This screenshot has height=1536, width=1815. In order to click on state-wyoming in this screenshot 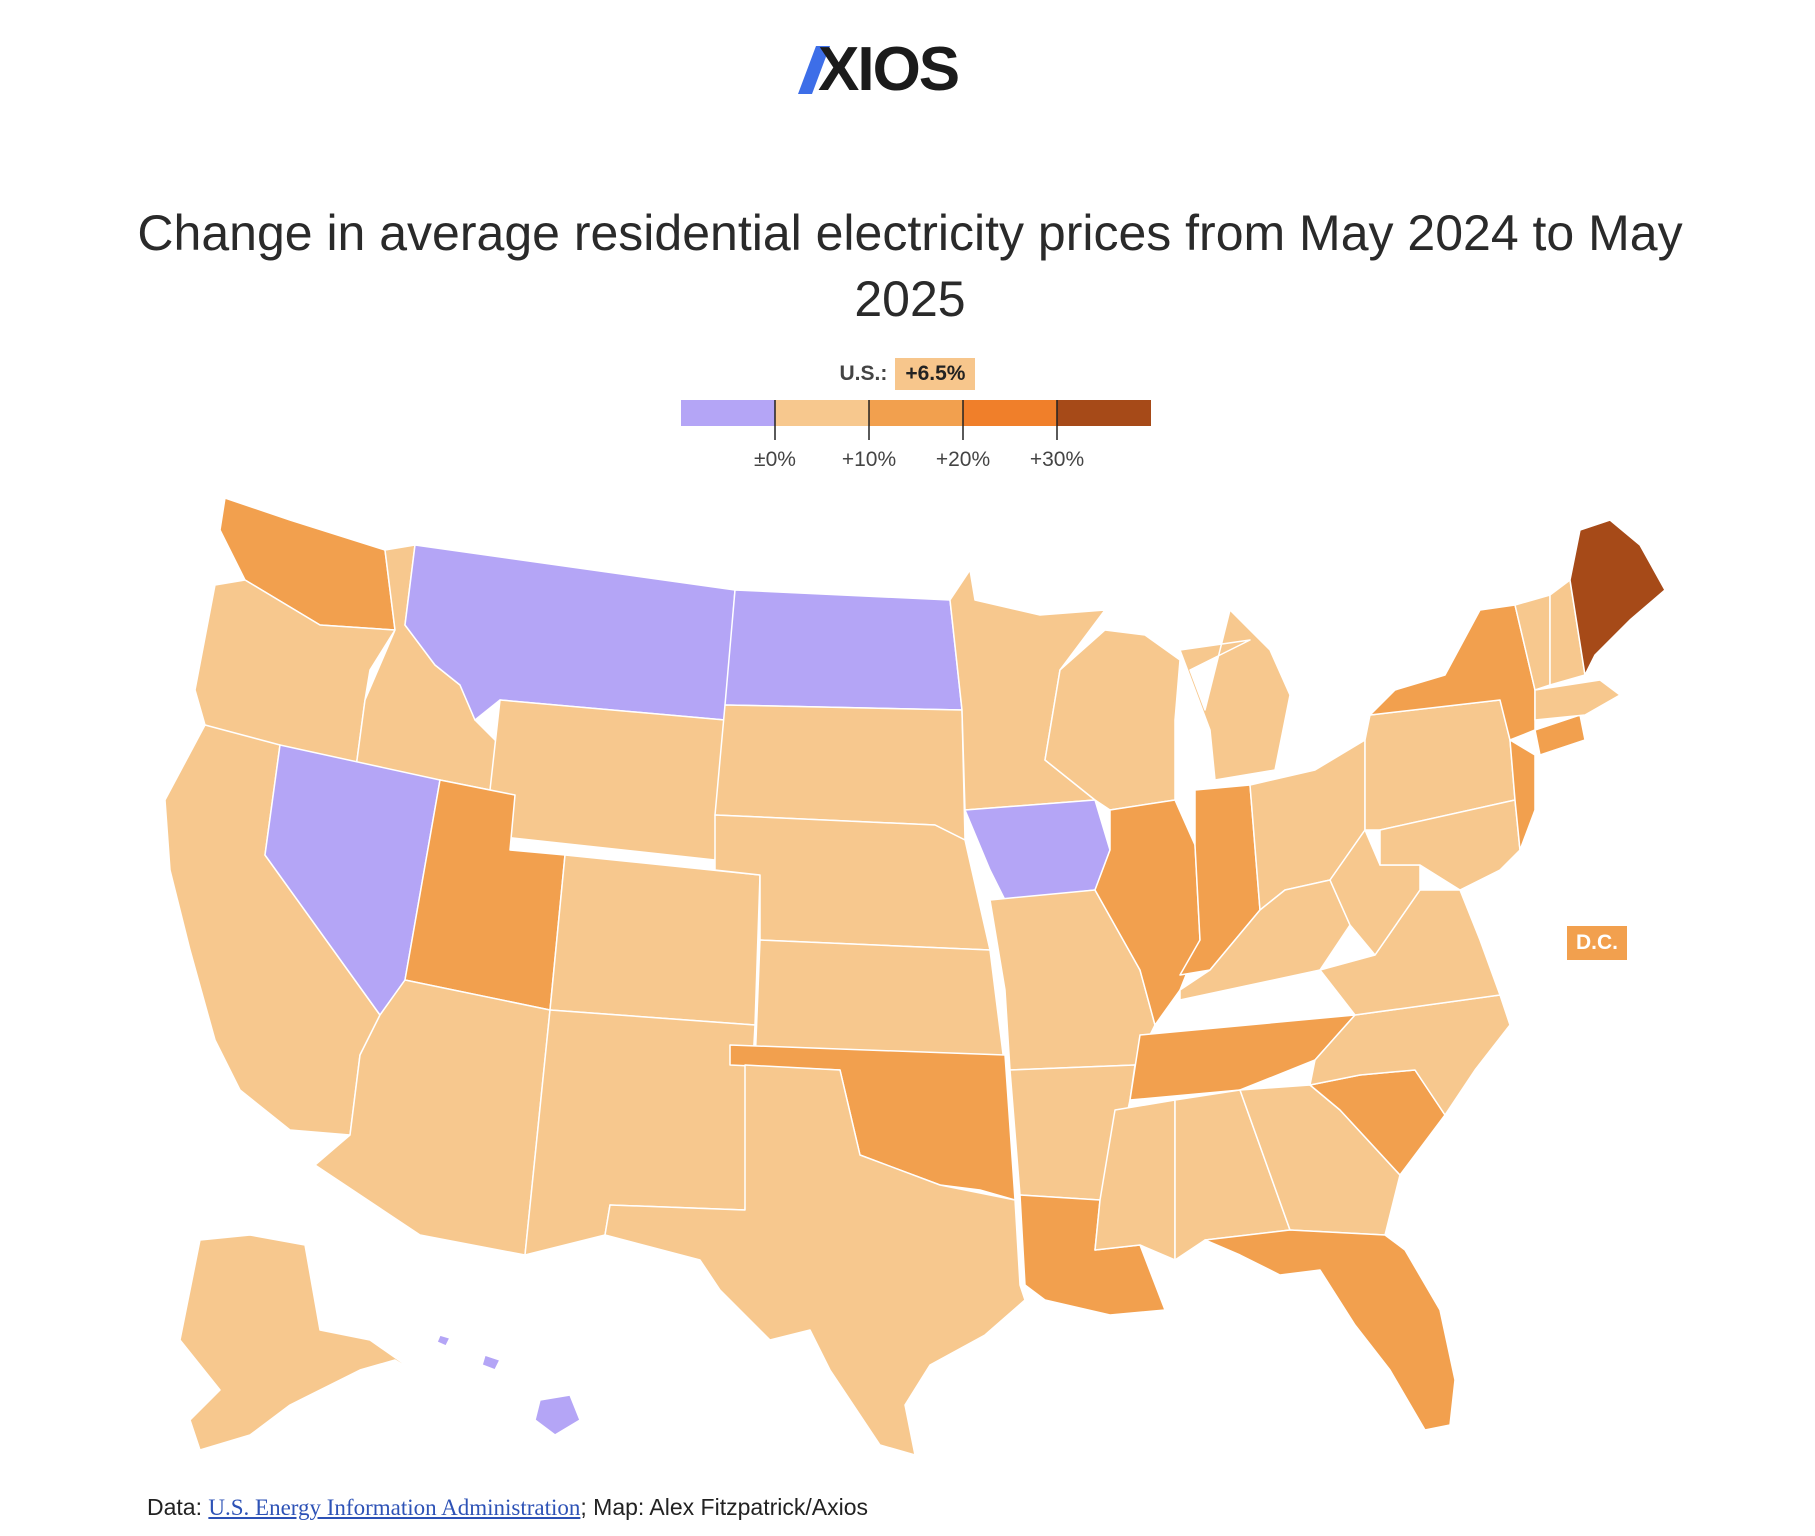, I will do `click(605, 780)`.